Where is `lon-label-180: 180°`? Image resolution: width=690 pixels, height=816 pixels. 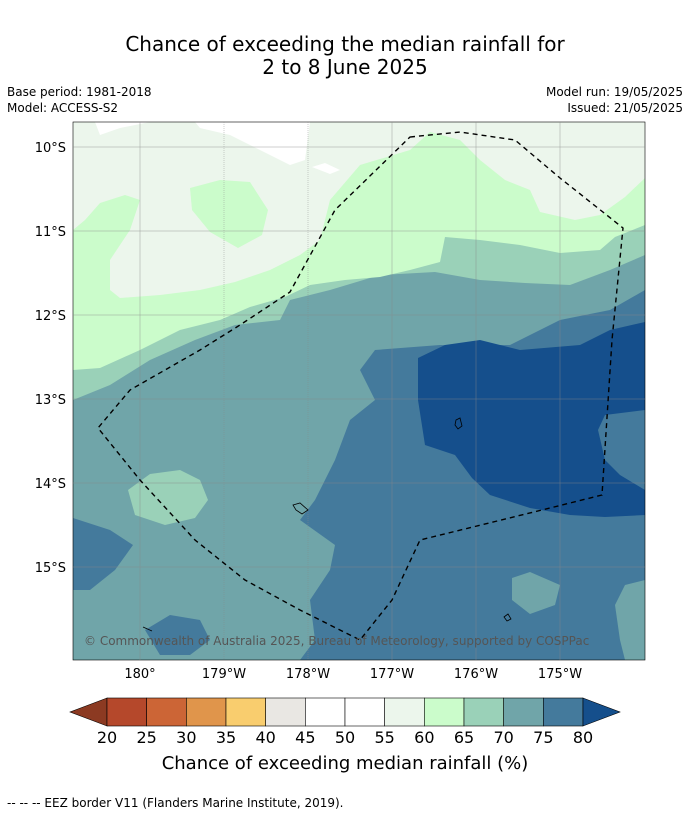 lon-label-180: 180° is located at coordinates (139, 674).